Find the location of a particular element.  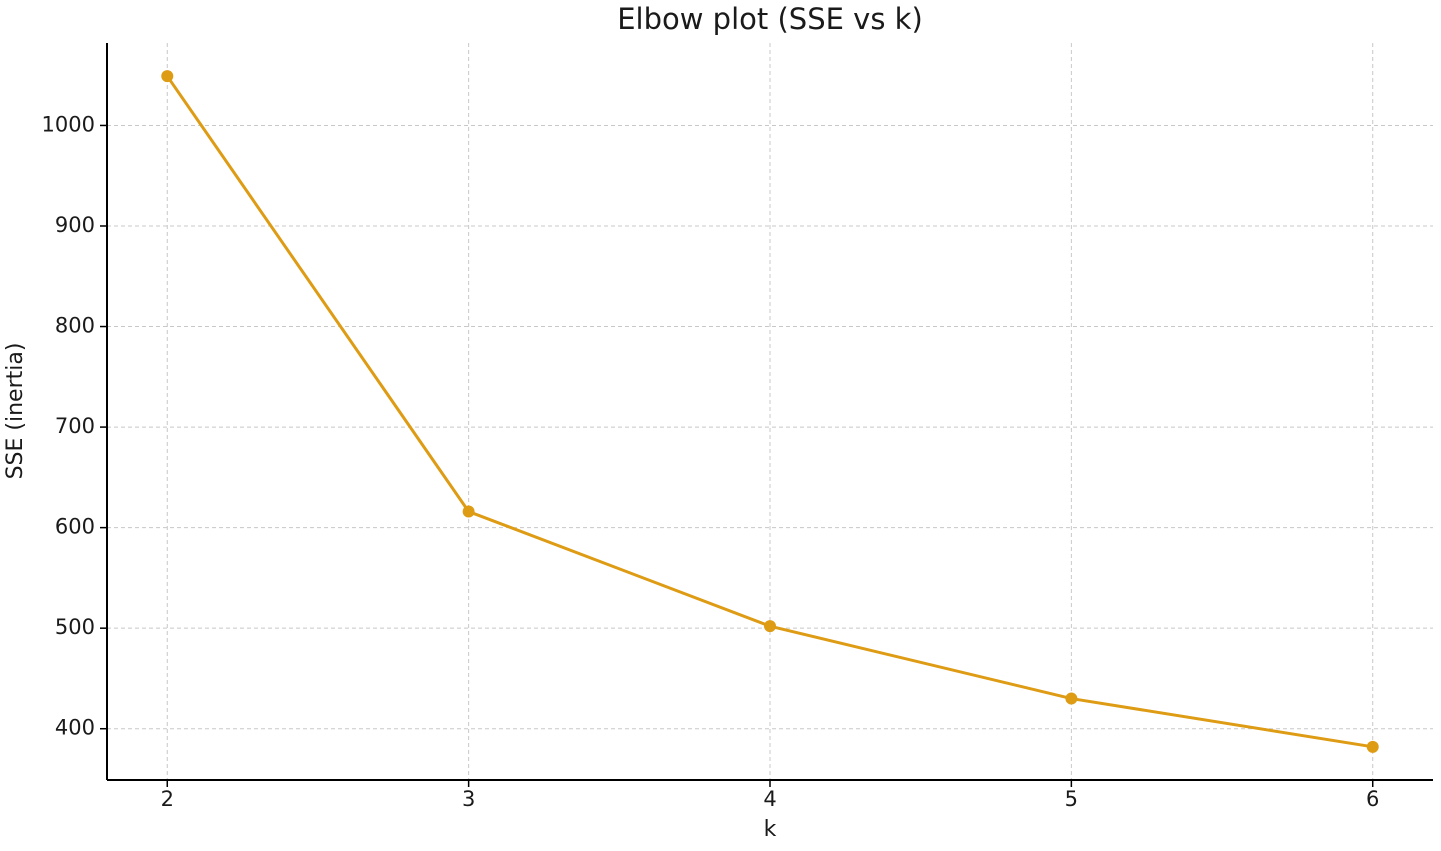

x-tick-label: 6 is located at coordinates (1372, 799).